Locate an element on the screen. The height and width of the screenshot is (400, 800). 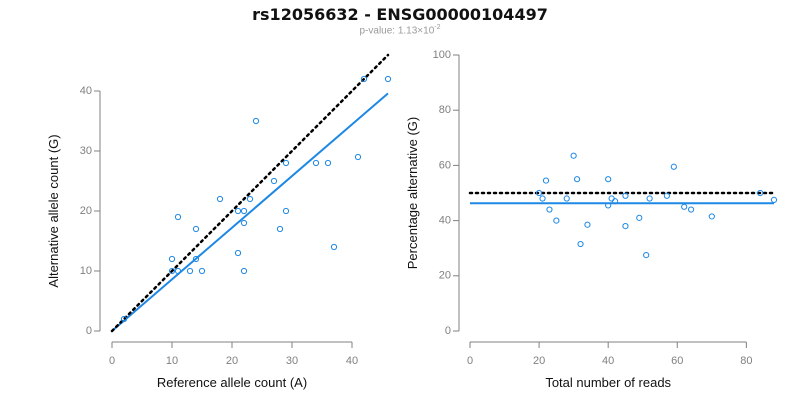
right-x-tick-label: 60 is located at coordinates (677, 361).